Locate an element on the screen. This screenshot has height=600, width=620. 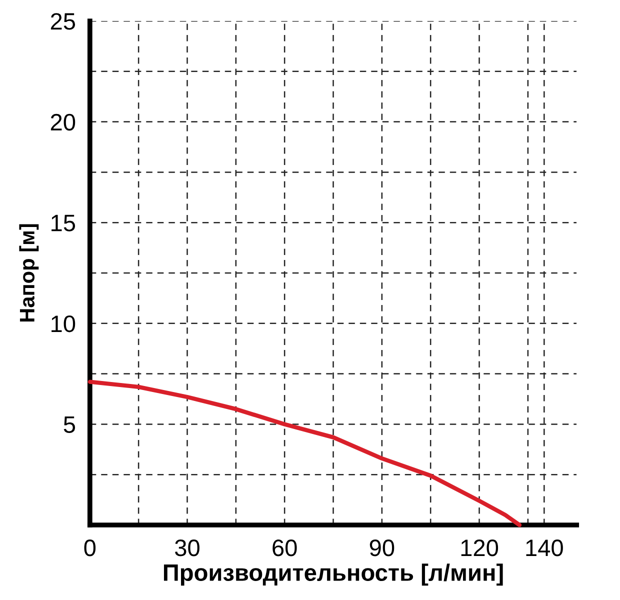
y-tick-label: 5 is located at coordinates (70, 424).